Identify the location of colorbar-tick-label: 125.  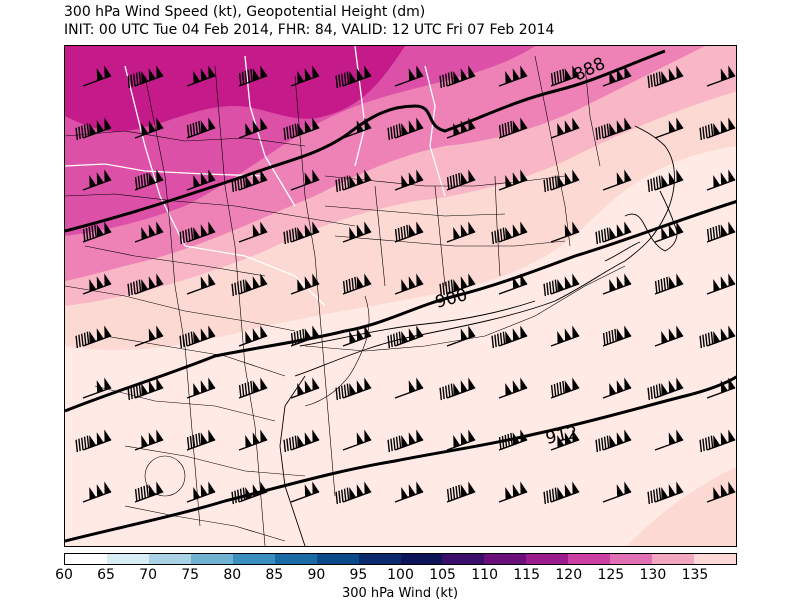
(611, 575).